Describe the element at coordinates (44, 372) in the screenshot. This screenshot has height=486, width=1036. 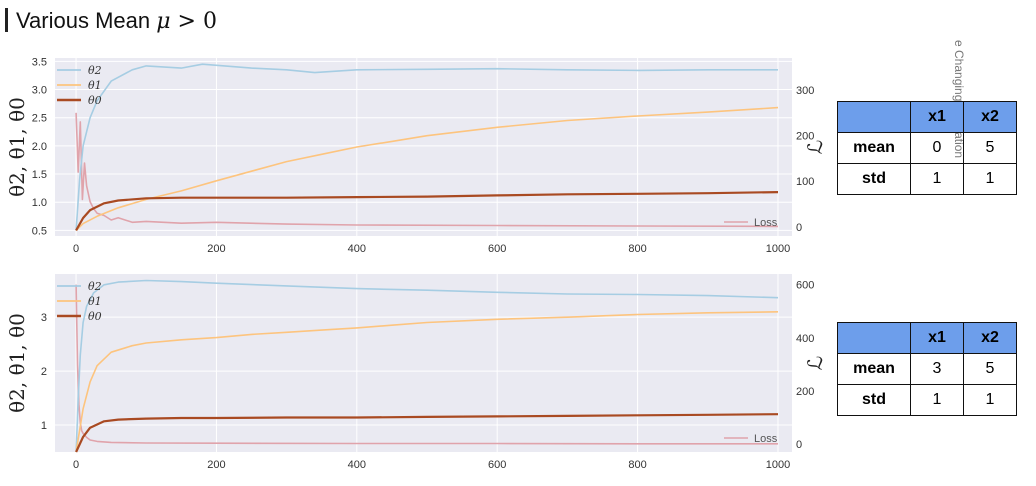
I see `y-tick-label: 2` at that location.